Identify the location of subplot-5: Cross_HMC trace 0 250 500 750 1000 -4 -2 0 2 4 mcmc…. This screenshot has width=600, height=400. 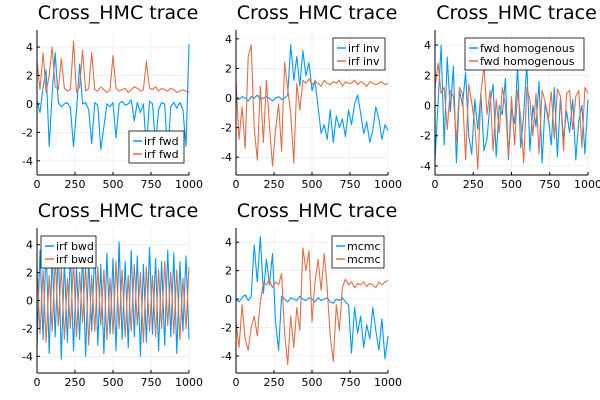
(311, 294).